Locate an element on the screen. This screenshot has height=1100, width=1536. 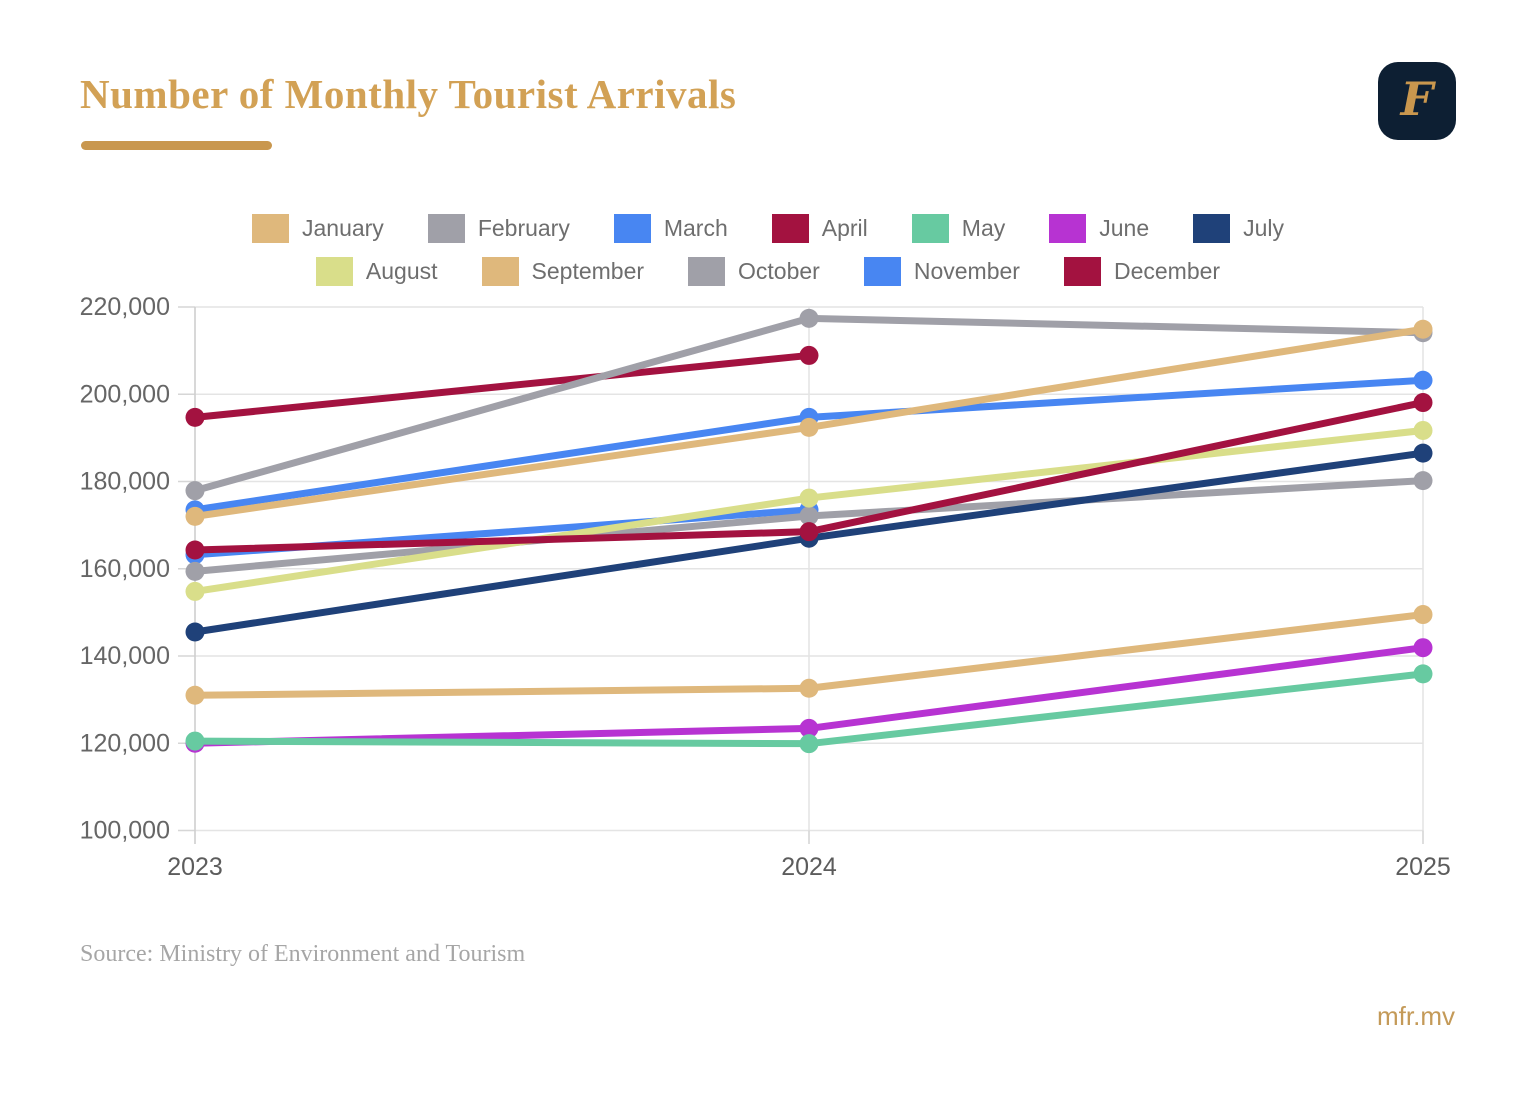
legend-label: March is located at coordinates (695, 228).